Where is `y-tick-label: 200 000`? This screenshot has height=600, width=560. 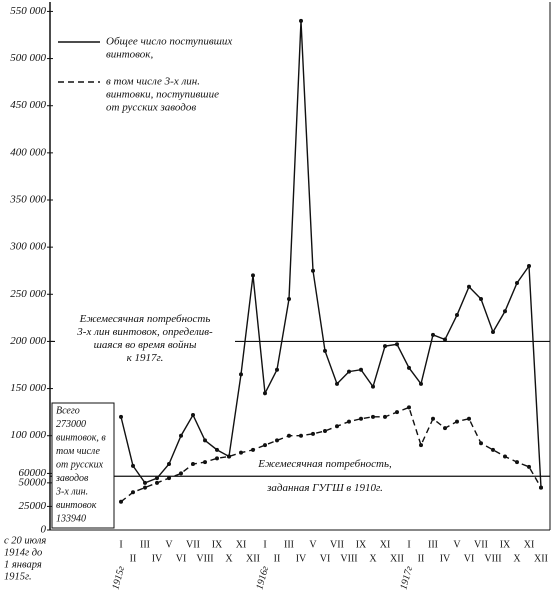
y-tick-label: 200 000 is located at coordinates (28, 341).